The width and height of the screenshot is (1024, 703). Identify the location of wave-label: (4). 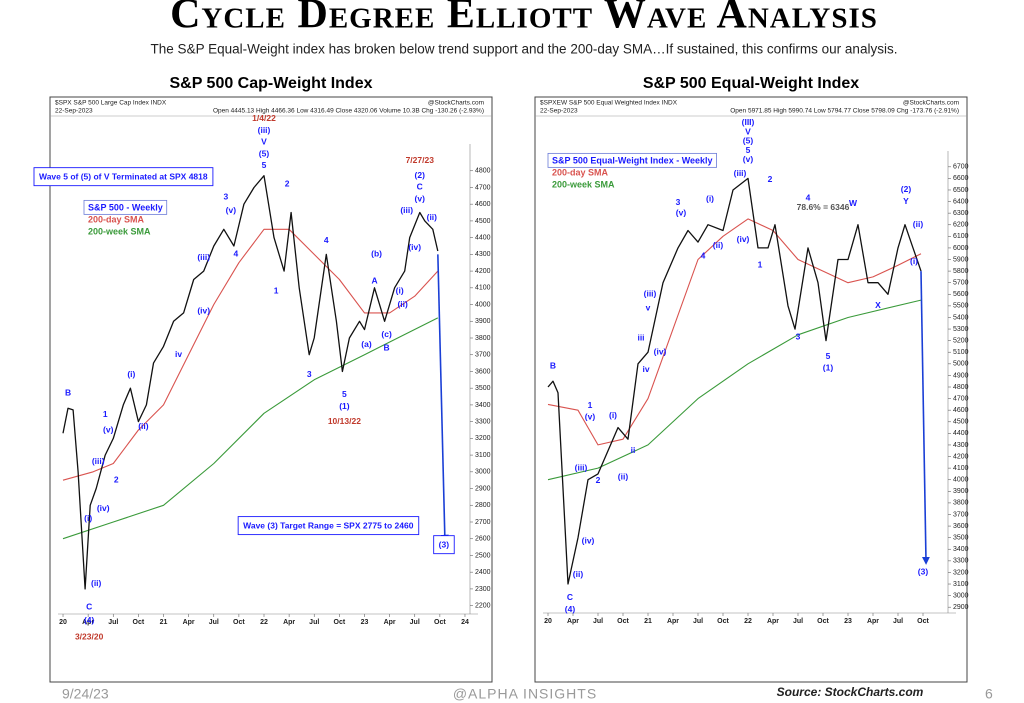
(570, 609).